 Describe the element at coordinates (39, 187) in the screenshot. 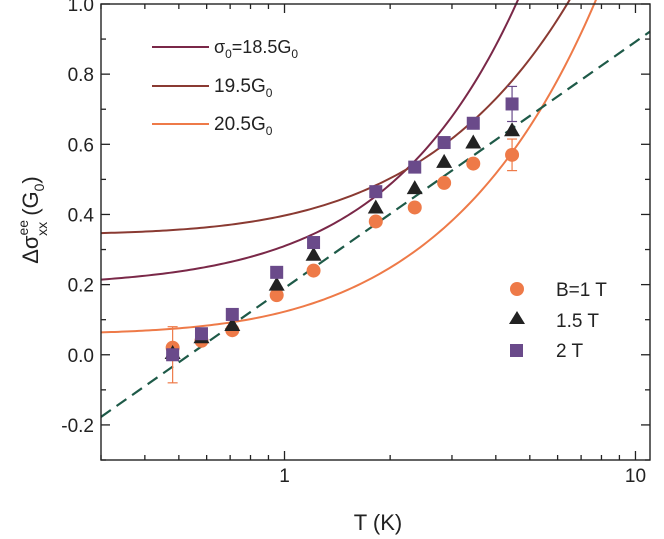

I see `y-title-unit-sub: 0` at that location.